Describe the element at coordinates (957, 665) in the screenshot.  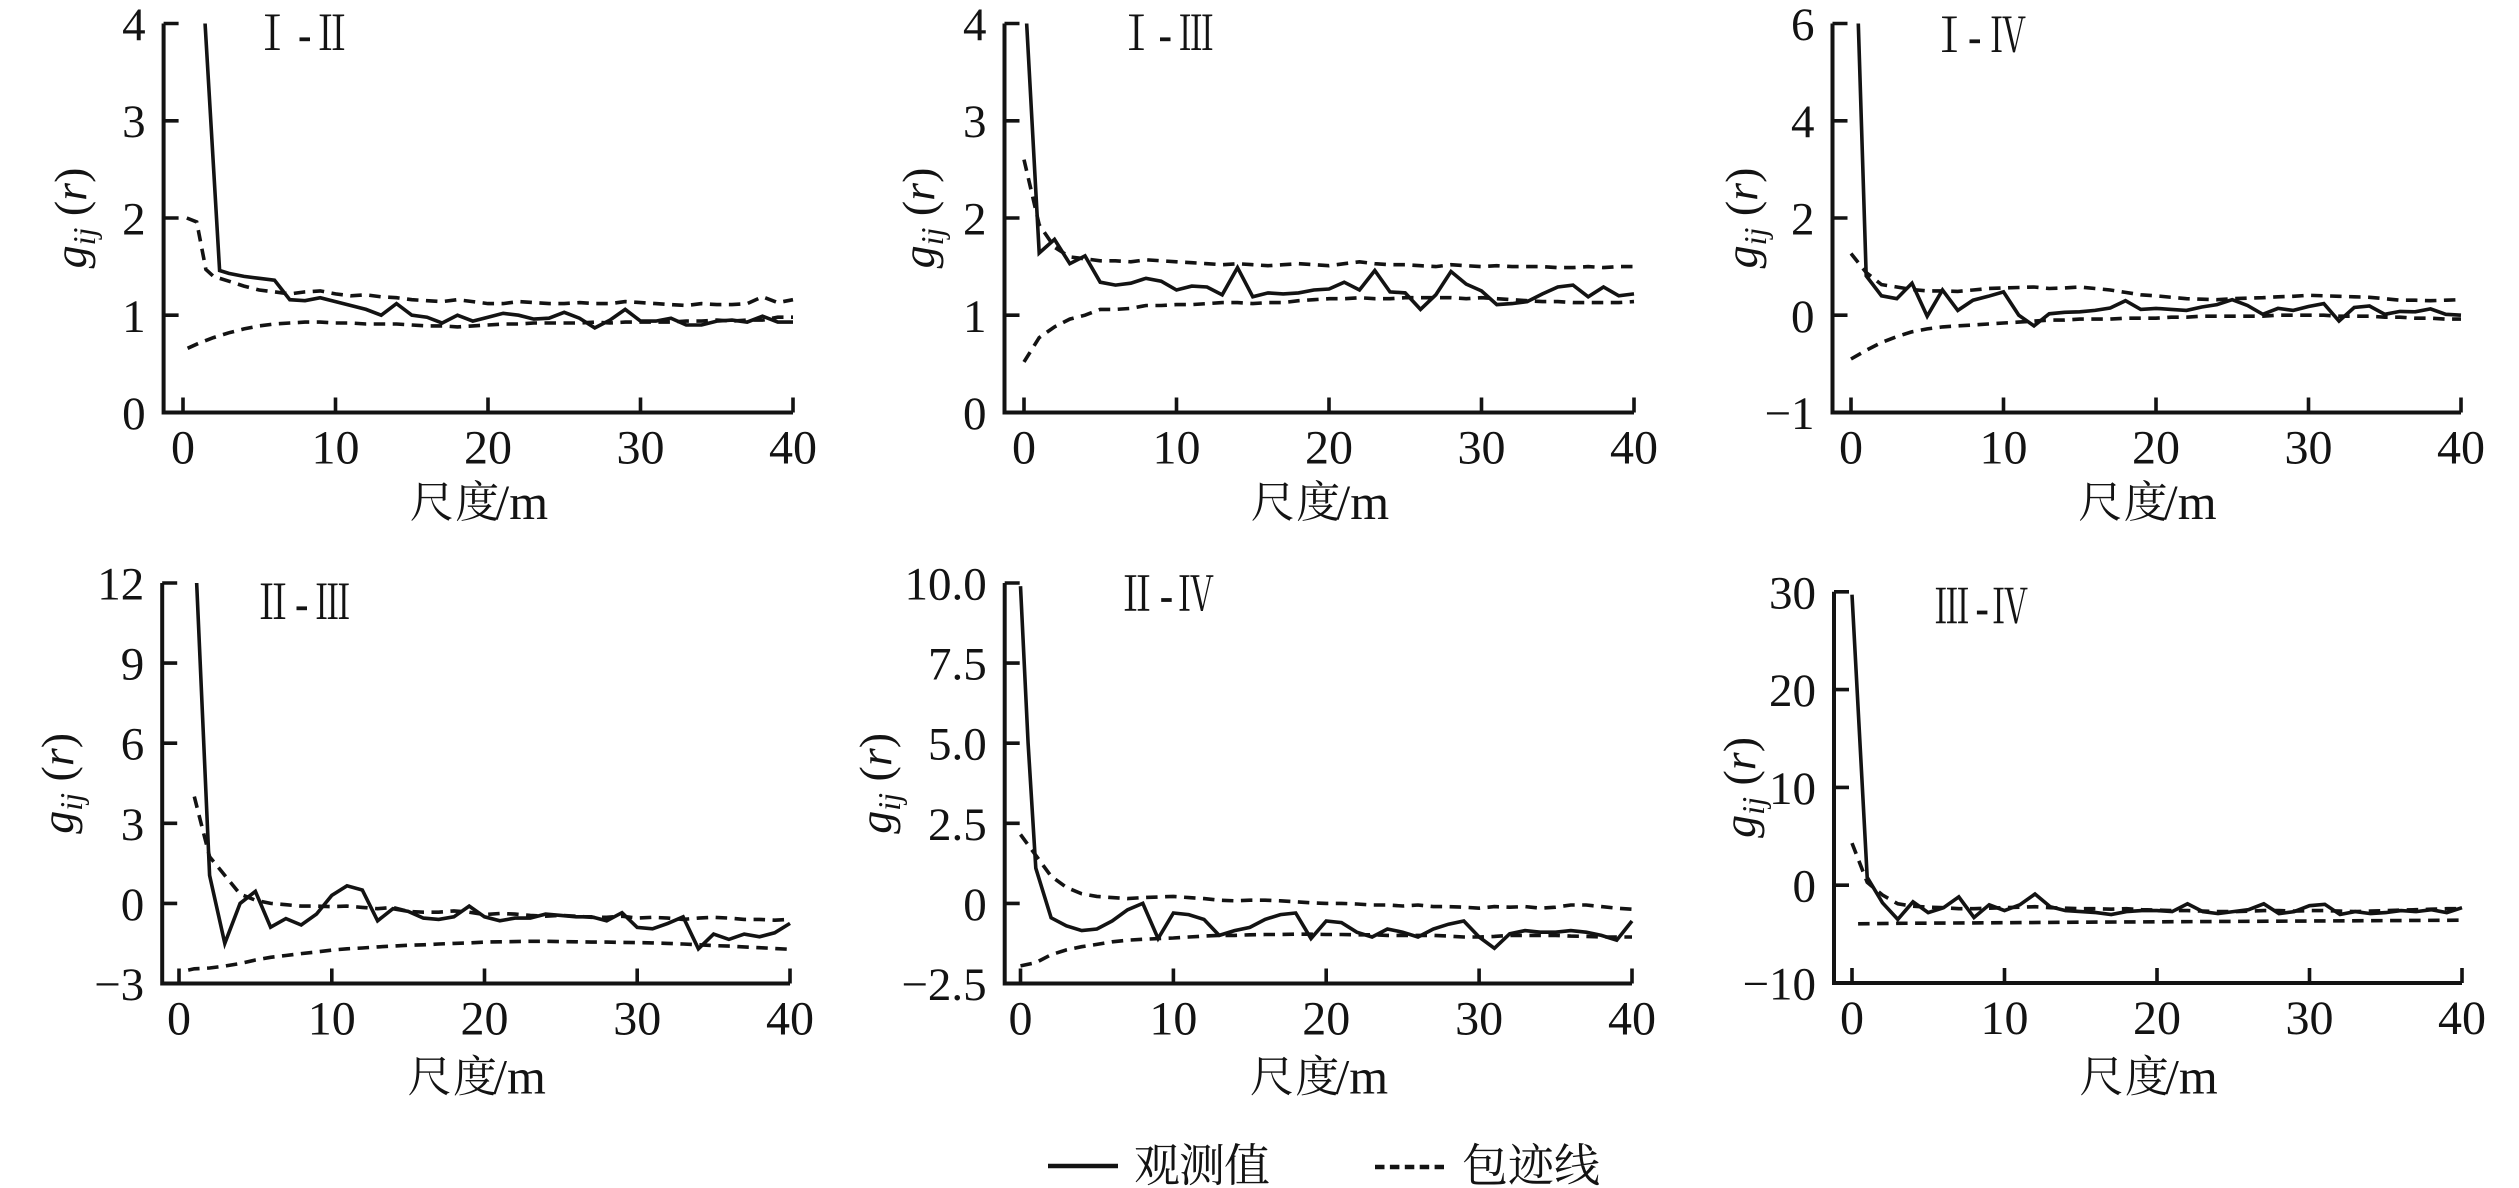
I see `svg-text: 7.5` at that location.